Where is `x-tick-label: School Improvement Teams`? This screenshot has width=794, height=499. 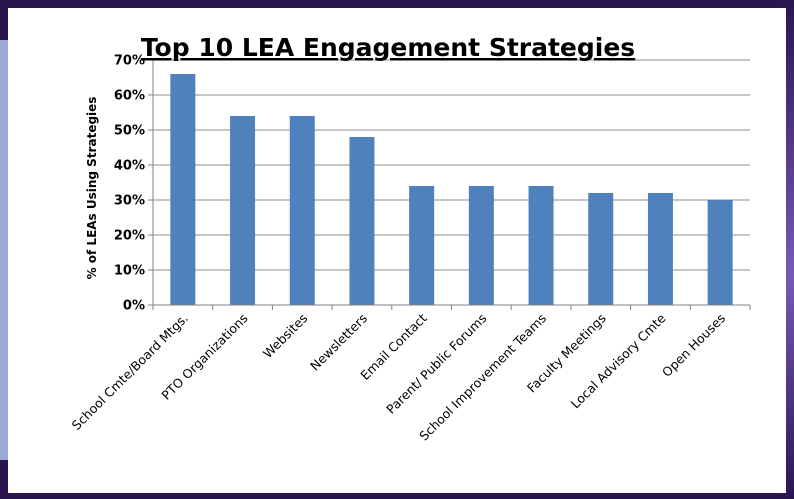 x-tick-label: School Improvement Teams is located at coordinates (482, 377).